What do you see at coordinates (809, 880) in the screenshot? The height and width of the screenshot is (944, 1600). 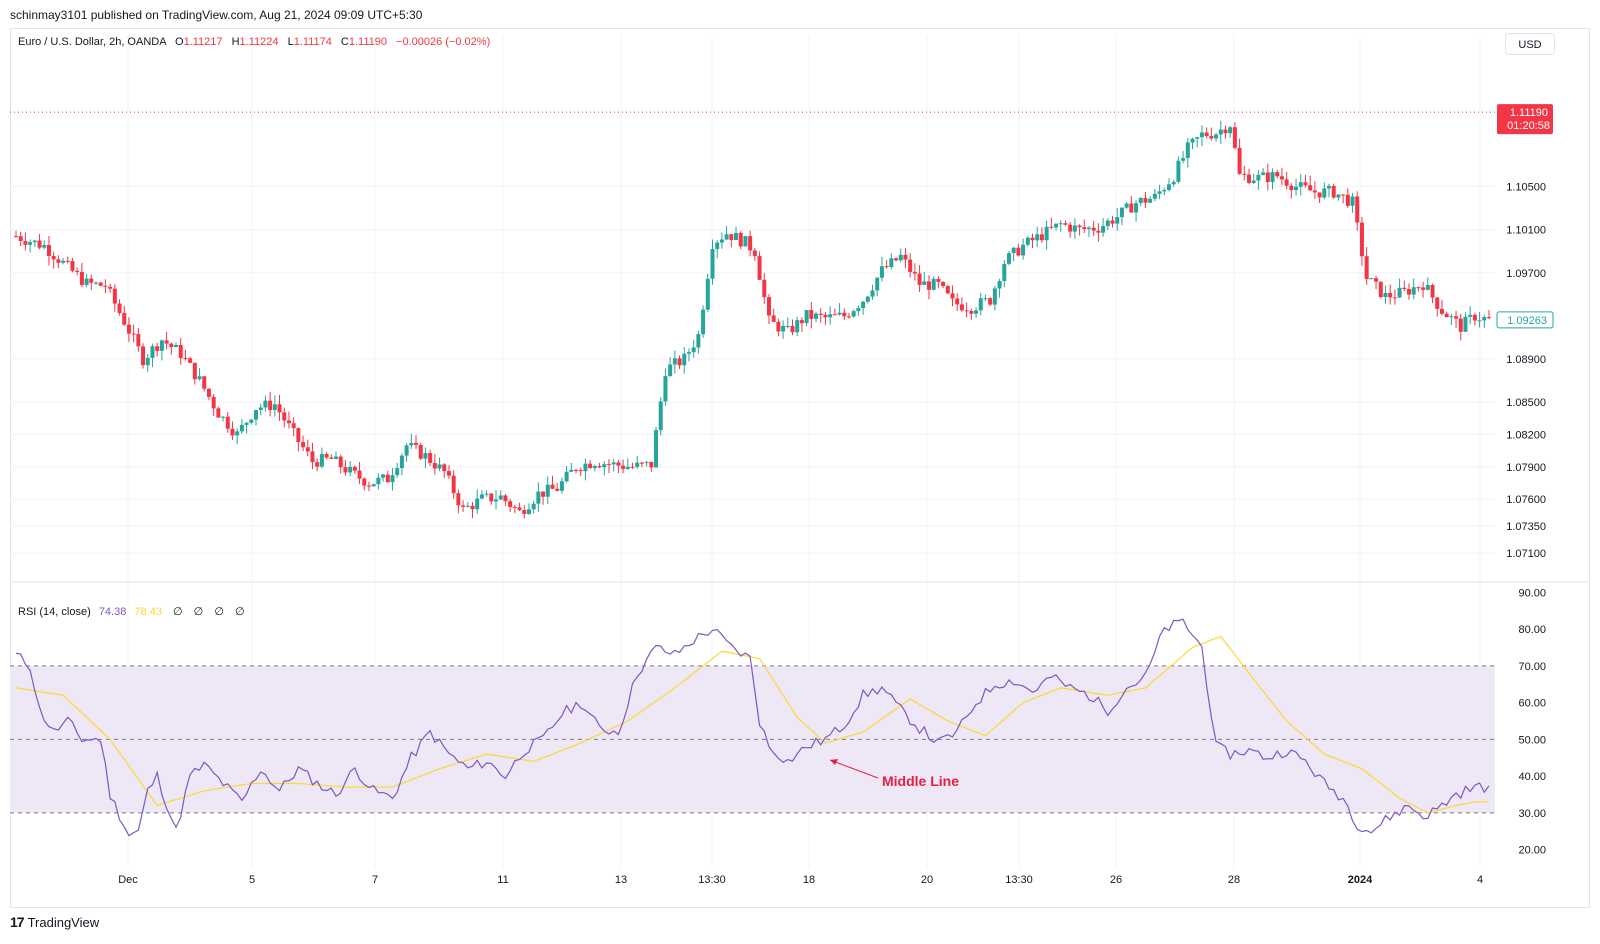 I see `x-tick-label: 18` at bounding box center [809, 880].